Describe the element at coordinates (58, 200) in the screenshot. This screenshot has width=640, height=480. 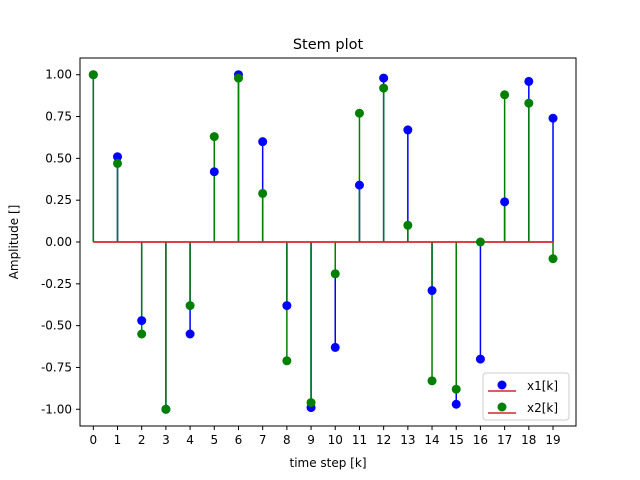
I see `y-tick-label-3: 0.25` at that location.